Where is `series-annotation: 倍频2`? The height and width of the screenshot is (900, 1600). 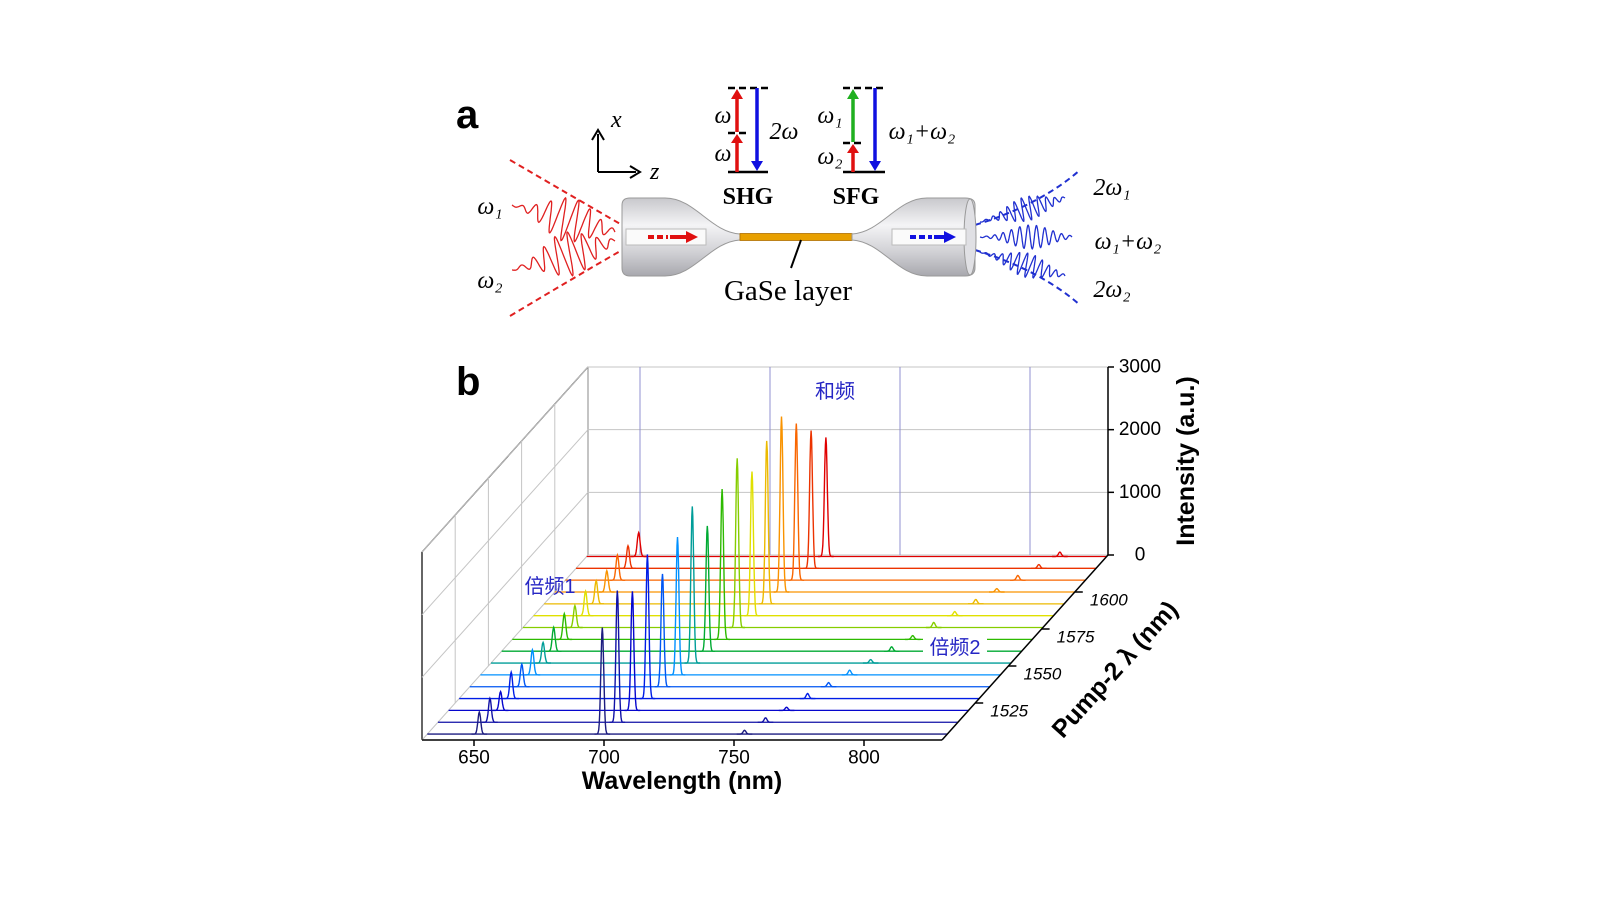 series-annotation: 倍频2 is located at coordinates (954, 647).